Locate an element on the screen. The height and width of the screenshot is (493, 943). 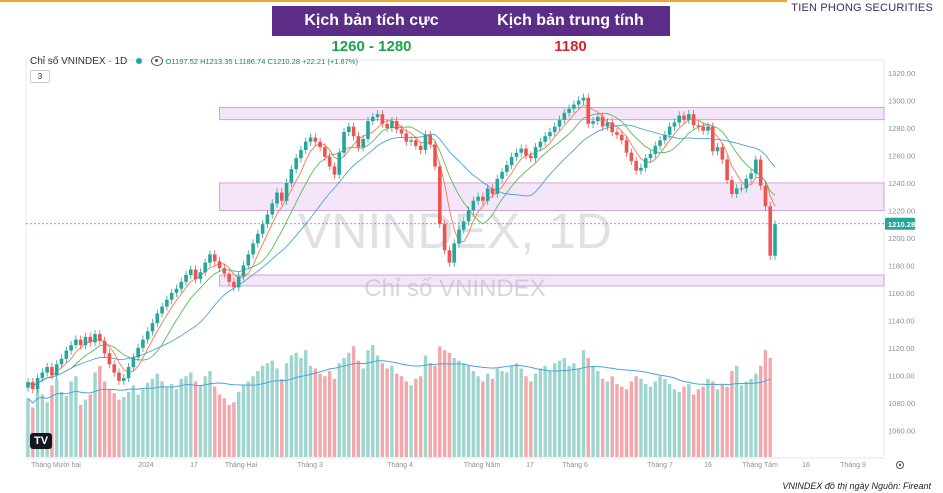
settings-gear-icon-center is located at coordinates (900, 465).